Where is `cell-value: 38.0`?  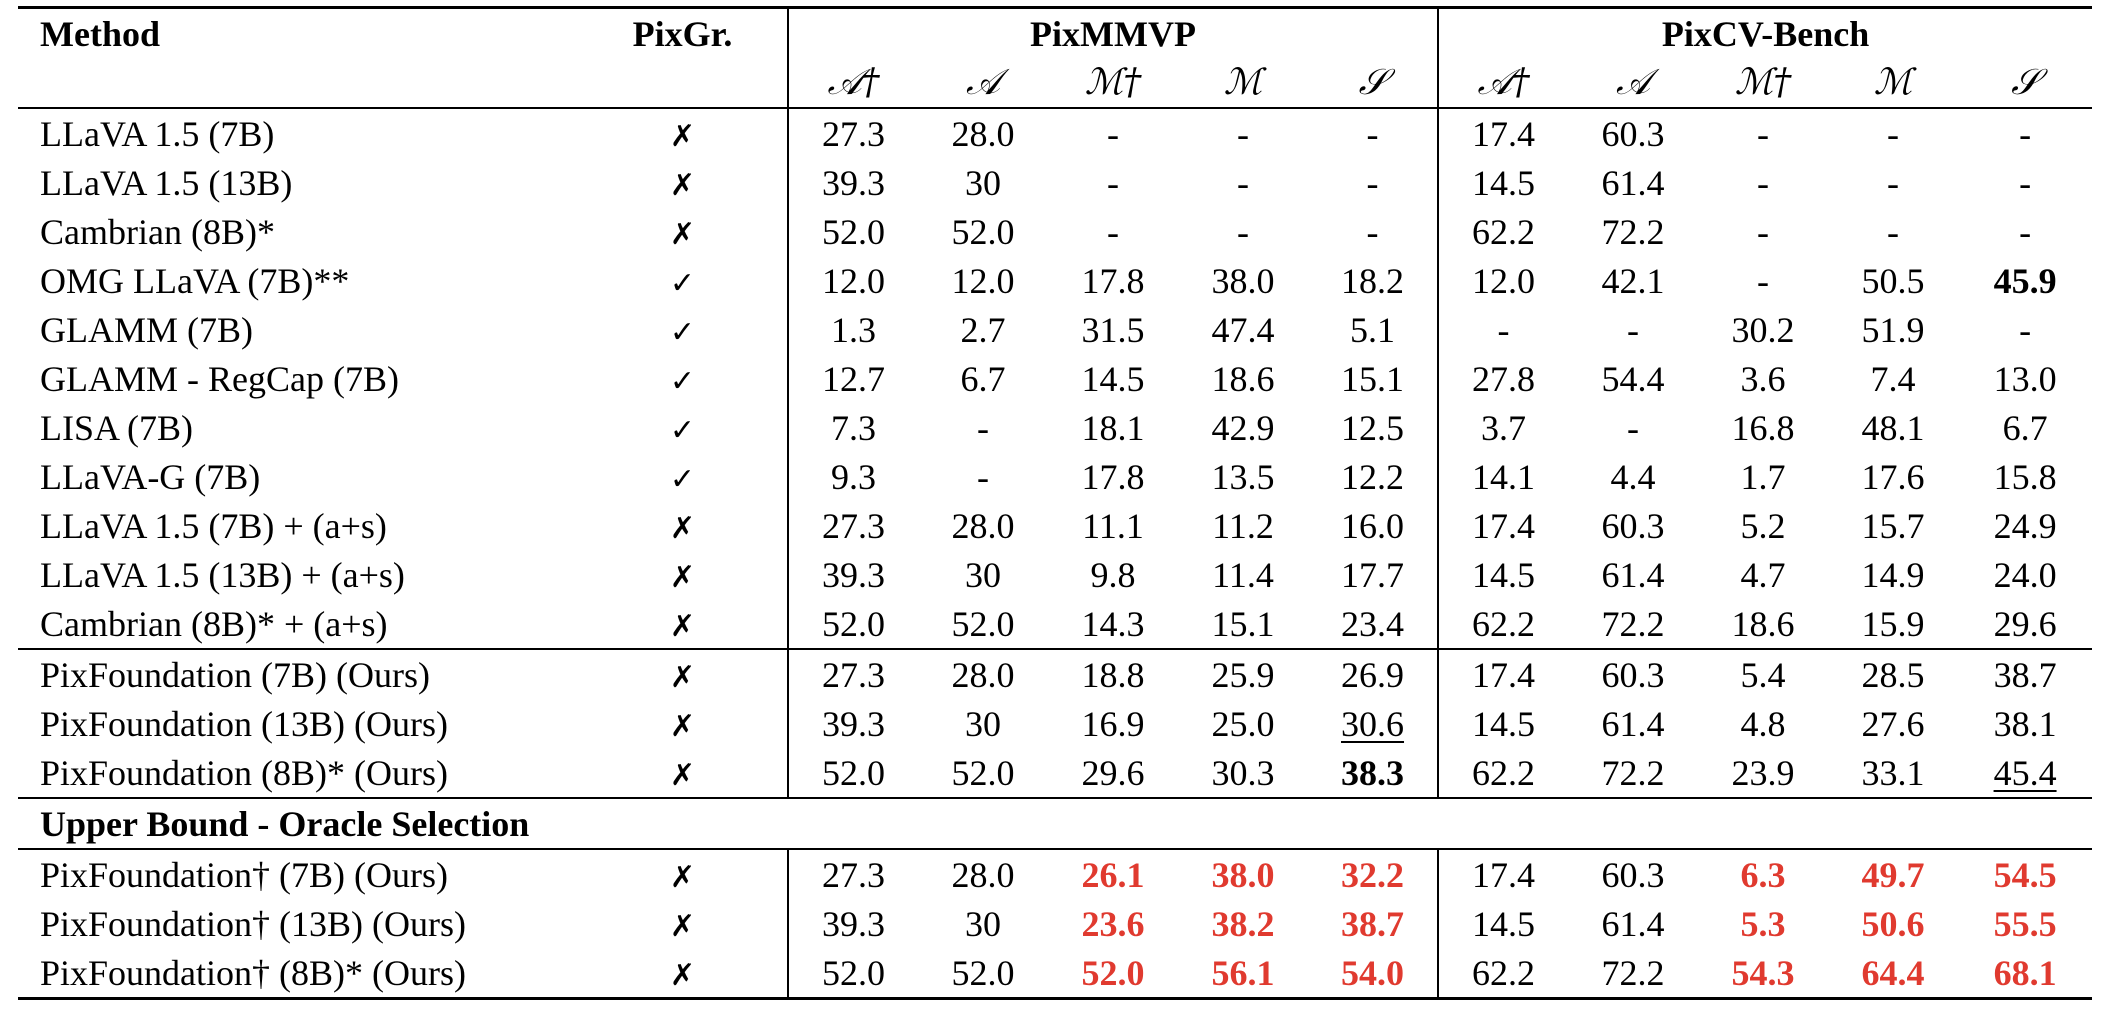
cell-value: 38.0 is located at coordinates (1243, 280).